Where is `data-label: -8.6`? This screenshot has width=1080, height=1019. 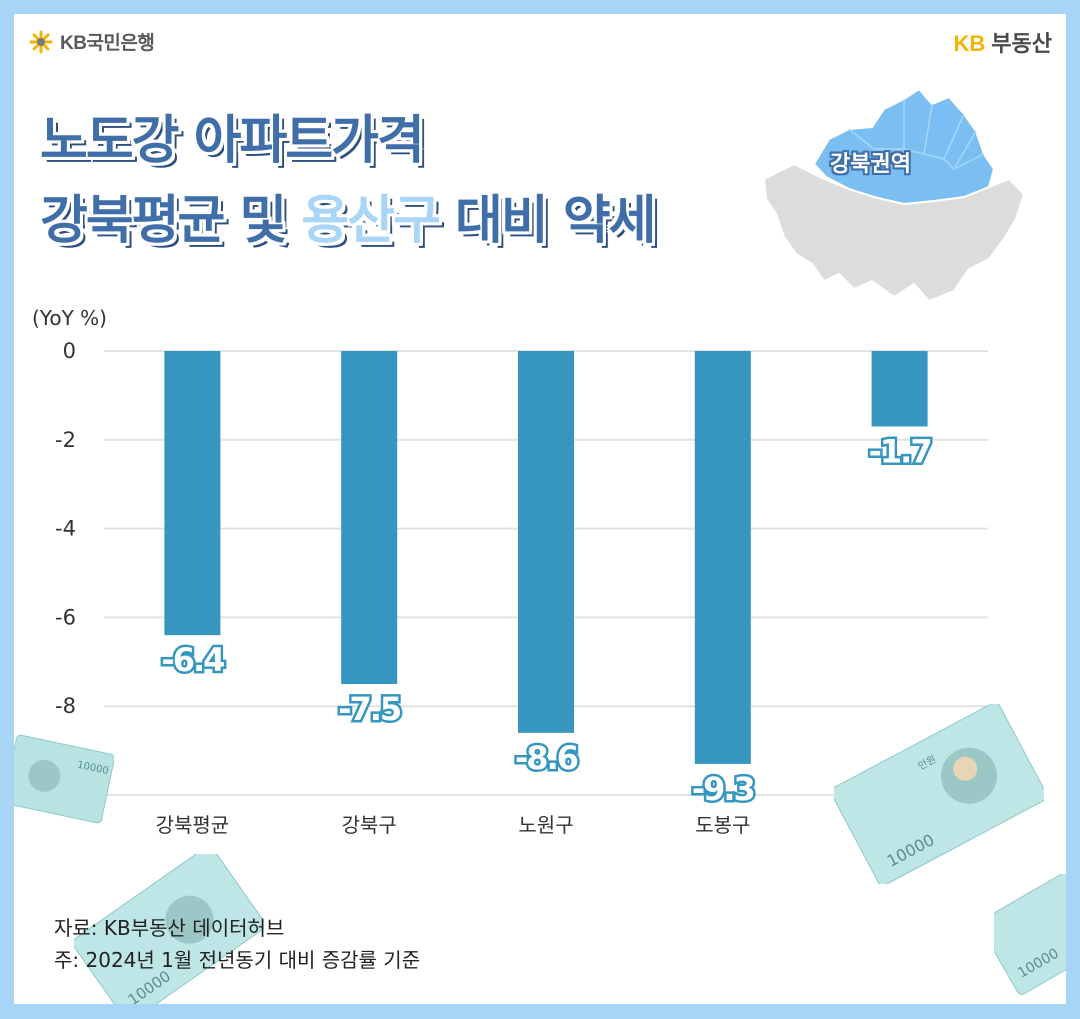 data-label: -8.6 is located at coordinates (546, 758).